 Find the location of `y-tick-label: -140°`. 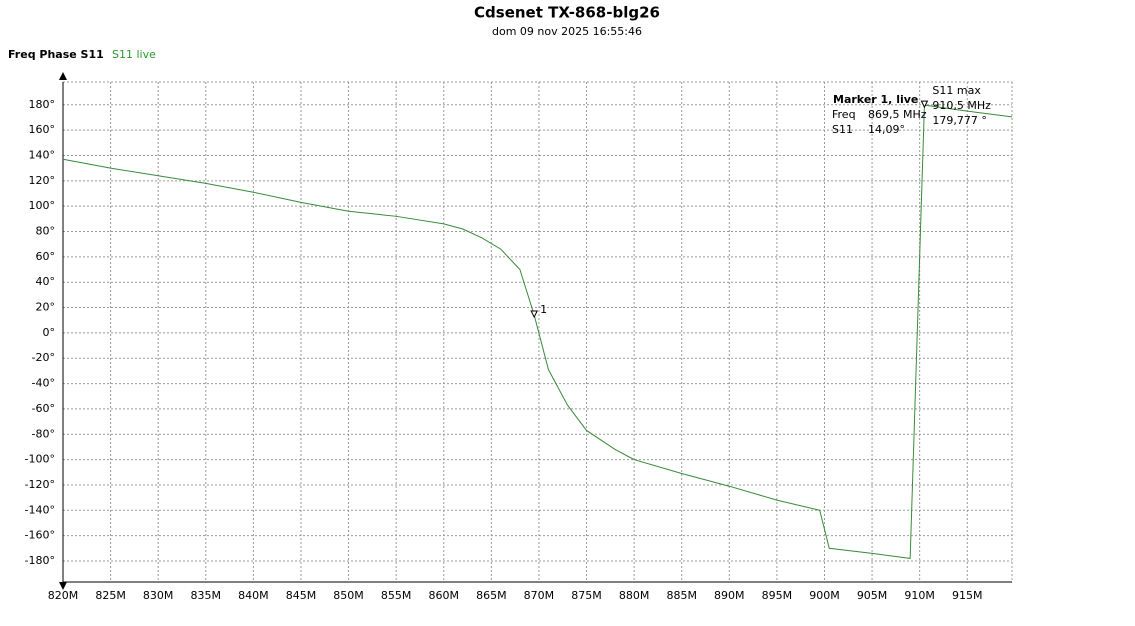

y-tick-label: -140° is located at coordinates (40, 509).